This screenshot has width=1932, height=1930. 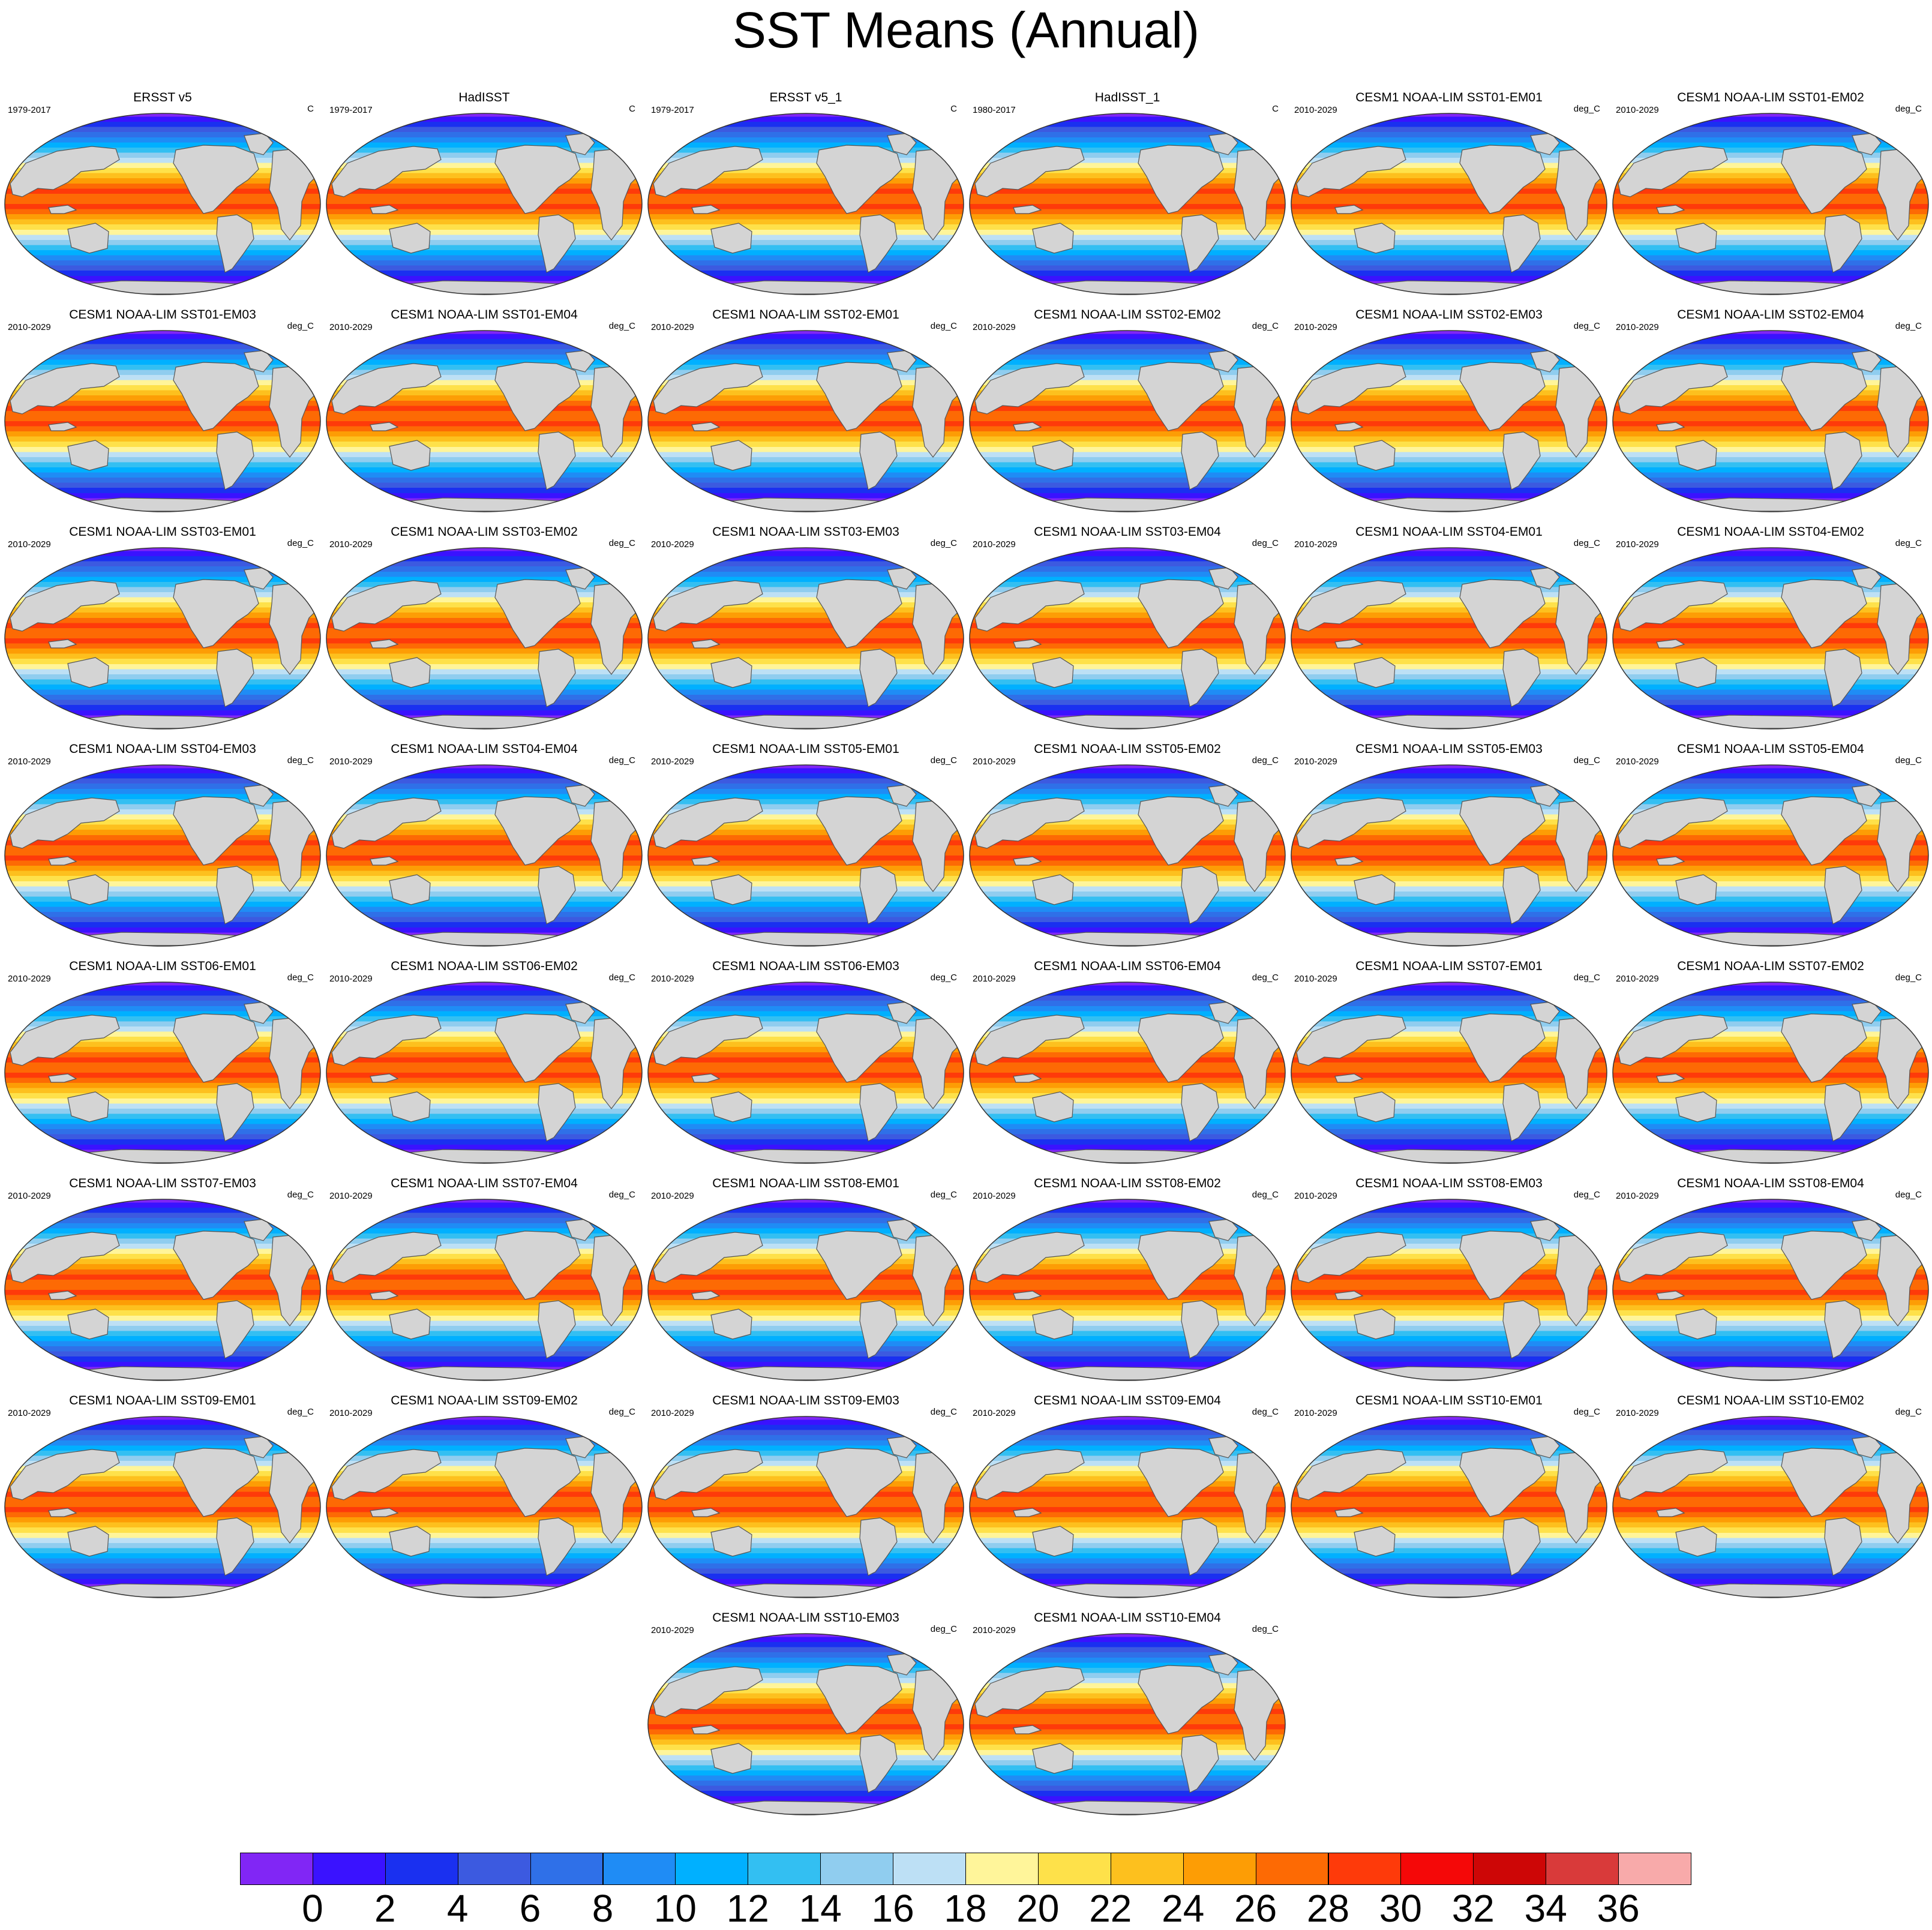 What do you see at coordinates (163, 1183) in the screenshot?
I see `panel-title: CESM1 NOAA-LIM SST07-EM03` at bounding box center [163, 1183].